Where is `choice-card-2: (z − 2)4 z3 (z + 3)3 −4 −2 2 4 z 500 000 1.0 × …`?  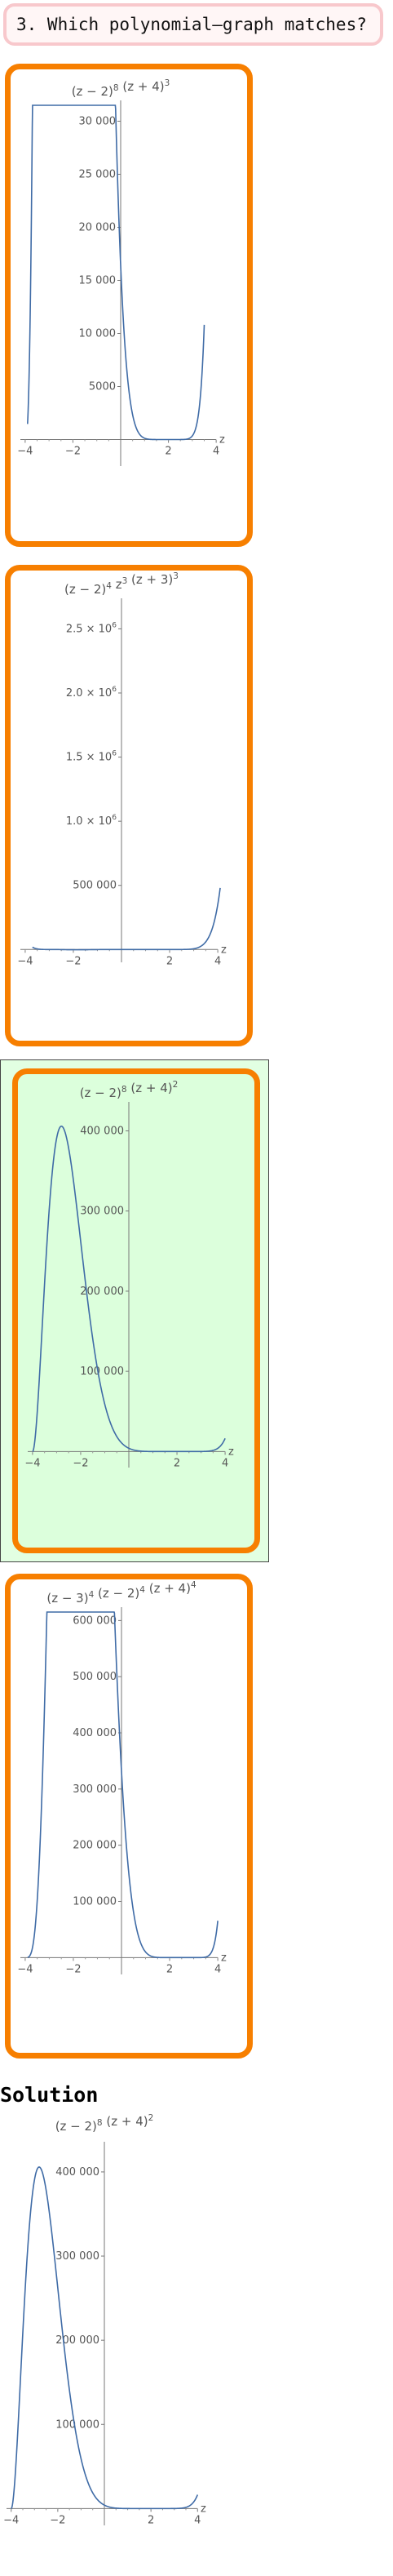 choice-card-2: (z − 2)4 z3 (z + 3)3 −4 −2 2 4 z 500 000 1.0 × … is located at coordinates (129, 805).